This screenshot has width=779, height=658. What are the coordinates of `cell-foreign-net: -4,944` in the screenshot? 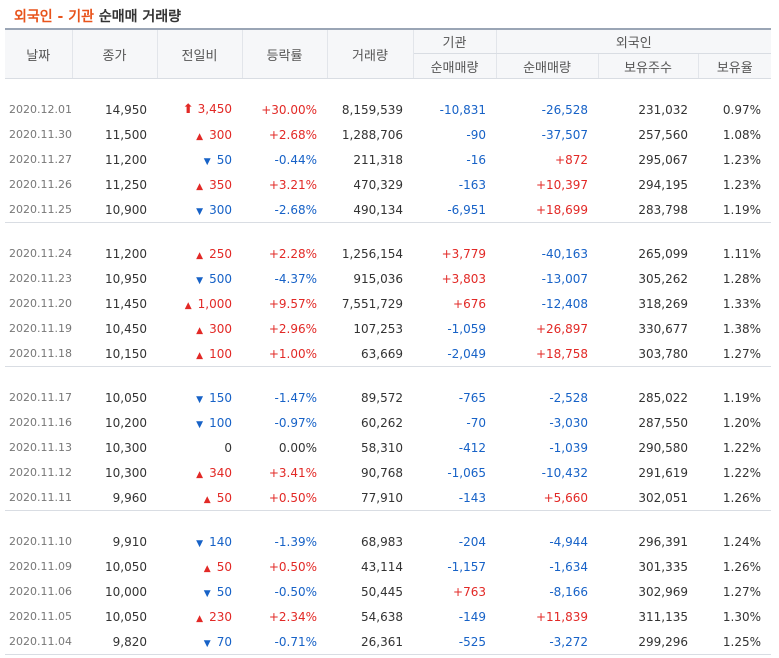 It's located at (568, 541).